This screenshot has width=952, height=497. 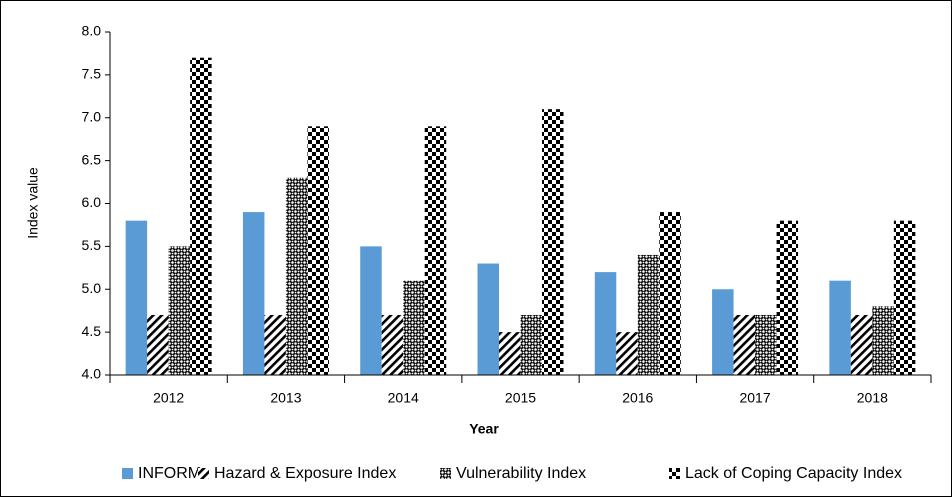 I want to click on legend-label: Hazard & Exposure Index, so click(x=305, y=473).